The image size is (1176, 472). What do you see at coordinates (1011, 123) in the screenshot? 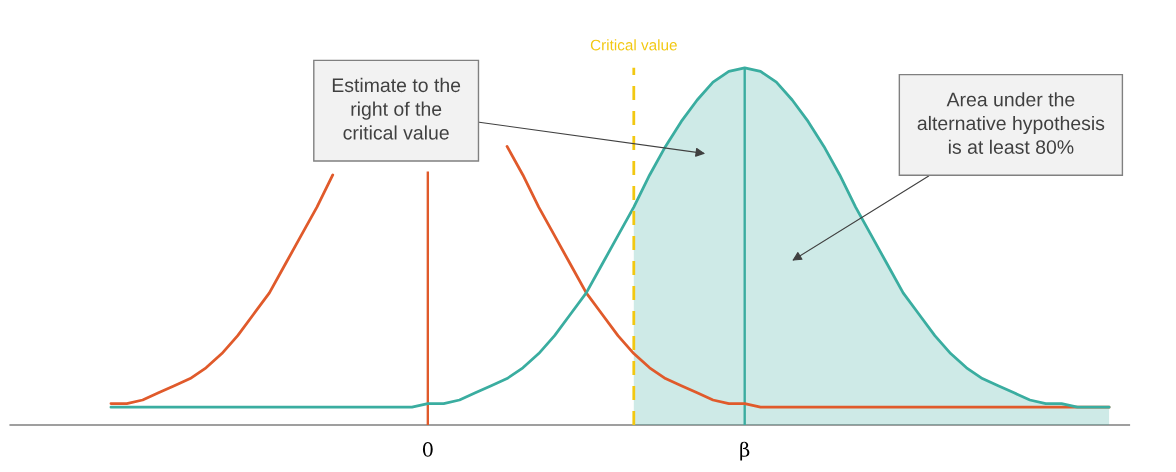
I see `annotation: Area under the alternative hypothesis is at least 80%` at bounding box center [1011, 123].